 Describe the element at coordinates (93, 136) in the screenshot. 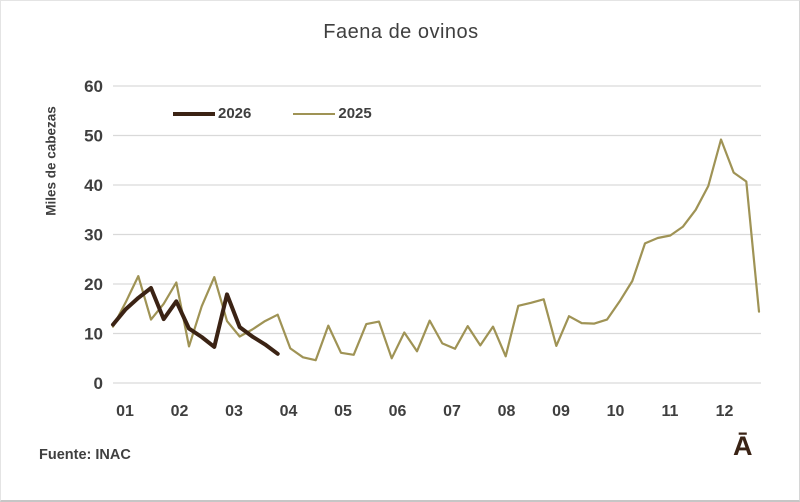

I see `y-axis-tick-label: 50` at that location.